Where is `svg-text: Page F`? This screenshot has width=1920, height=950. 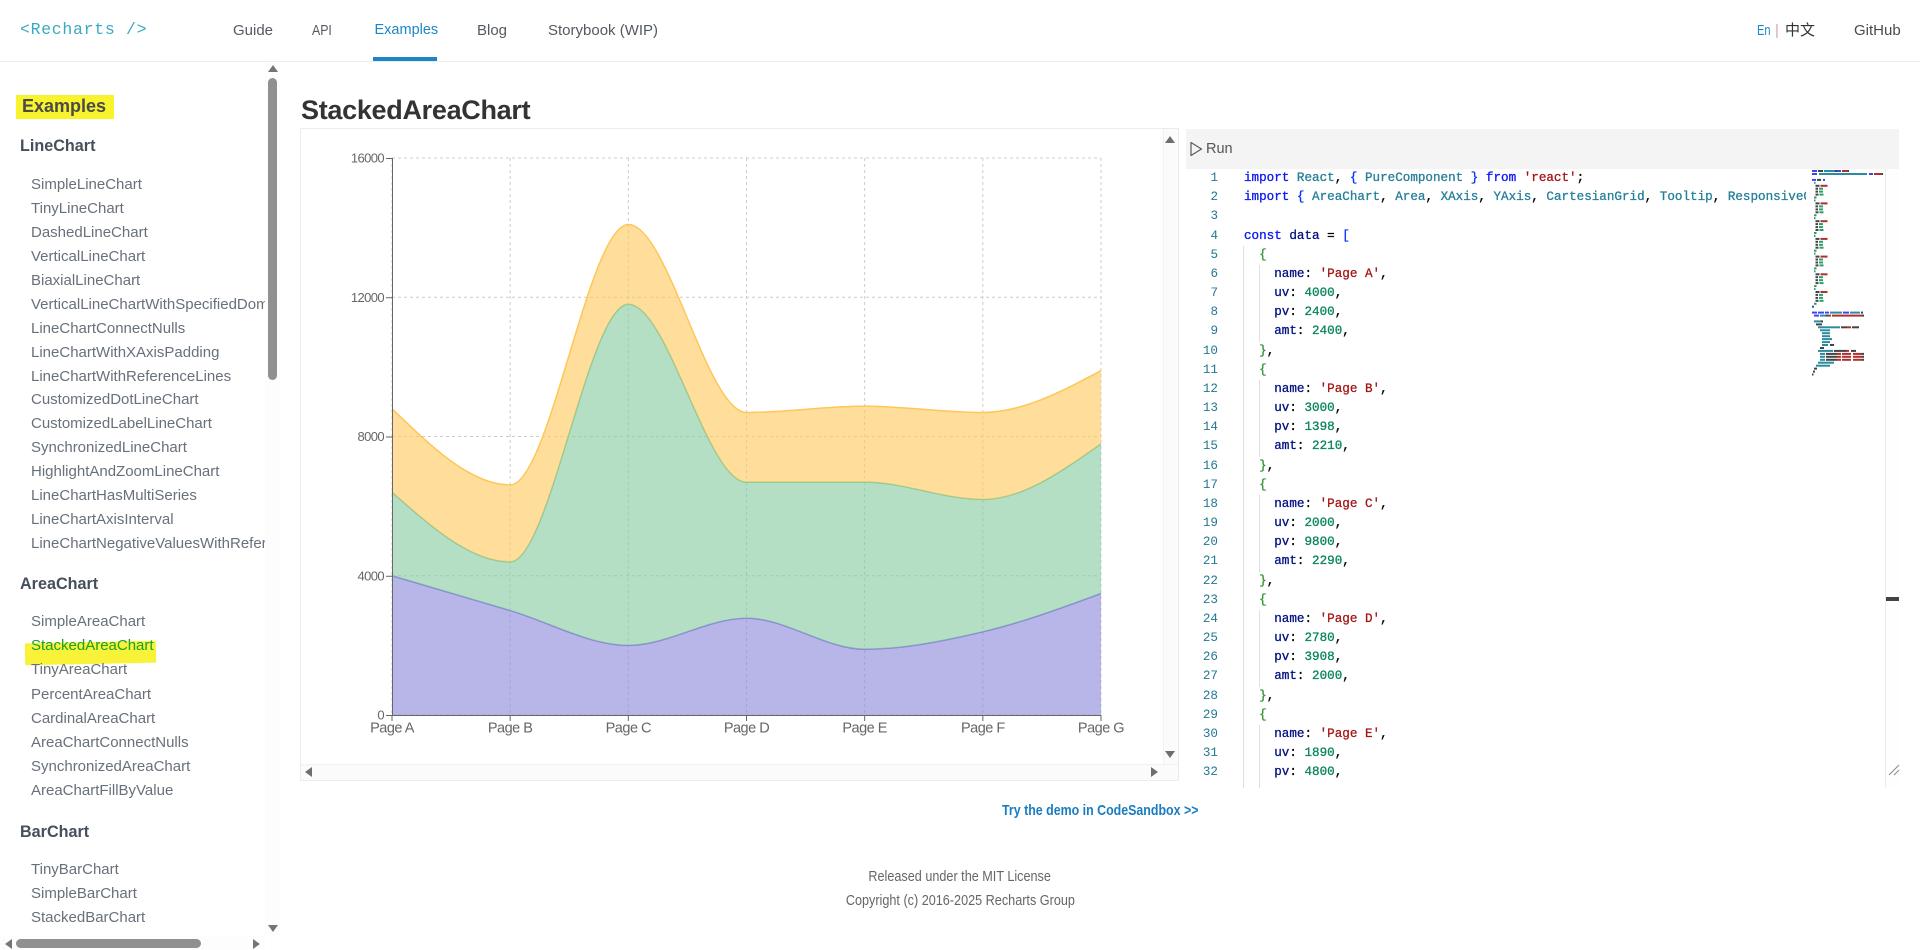 svg-text: Page F is located at coordinates (983, 729).